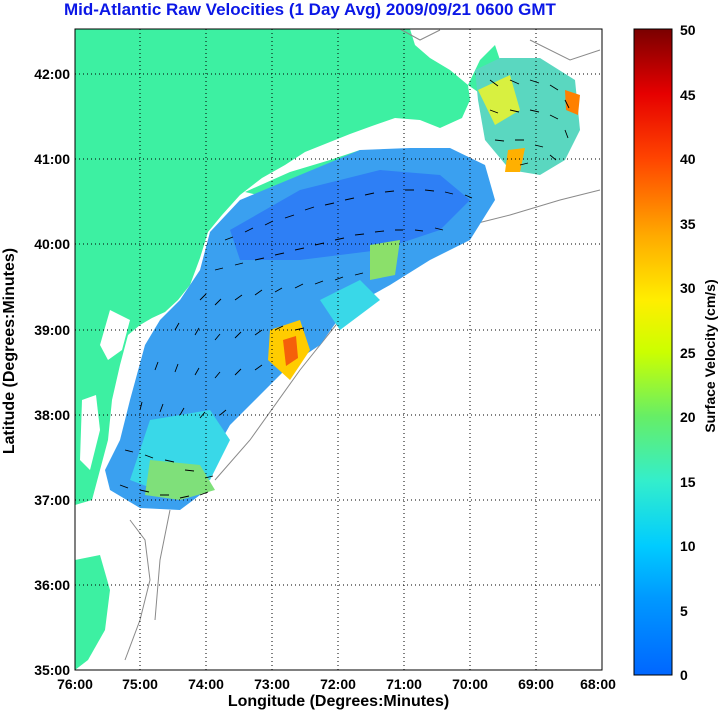 This screenshot has height=714, width=724. I want to click on x-tick-label: 72:00, so click(338, 684).